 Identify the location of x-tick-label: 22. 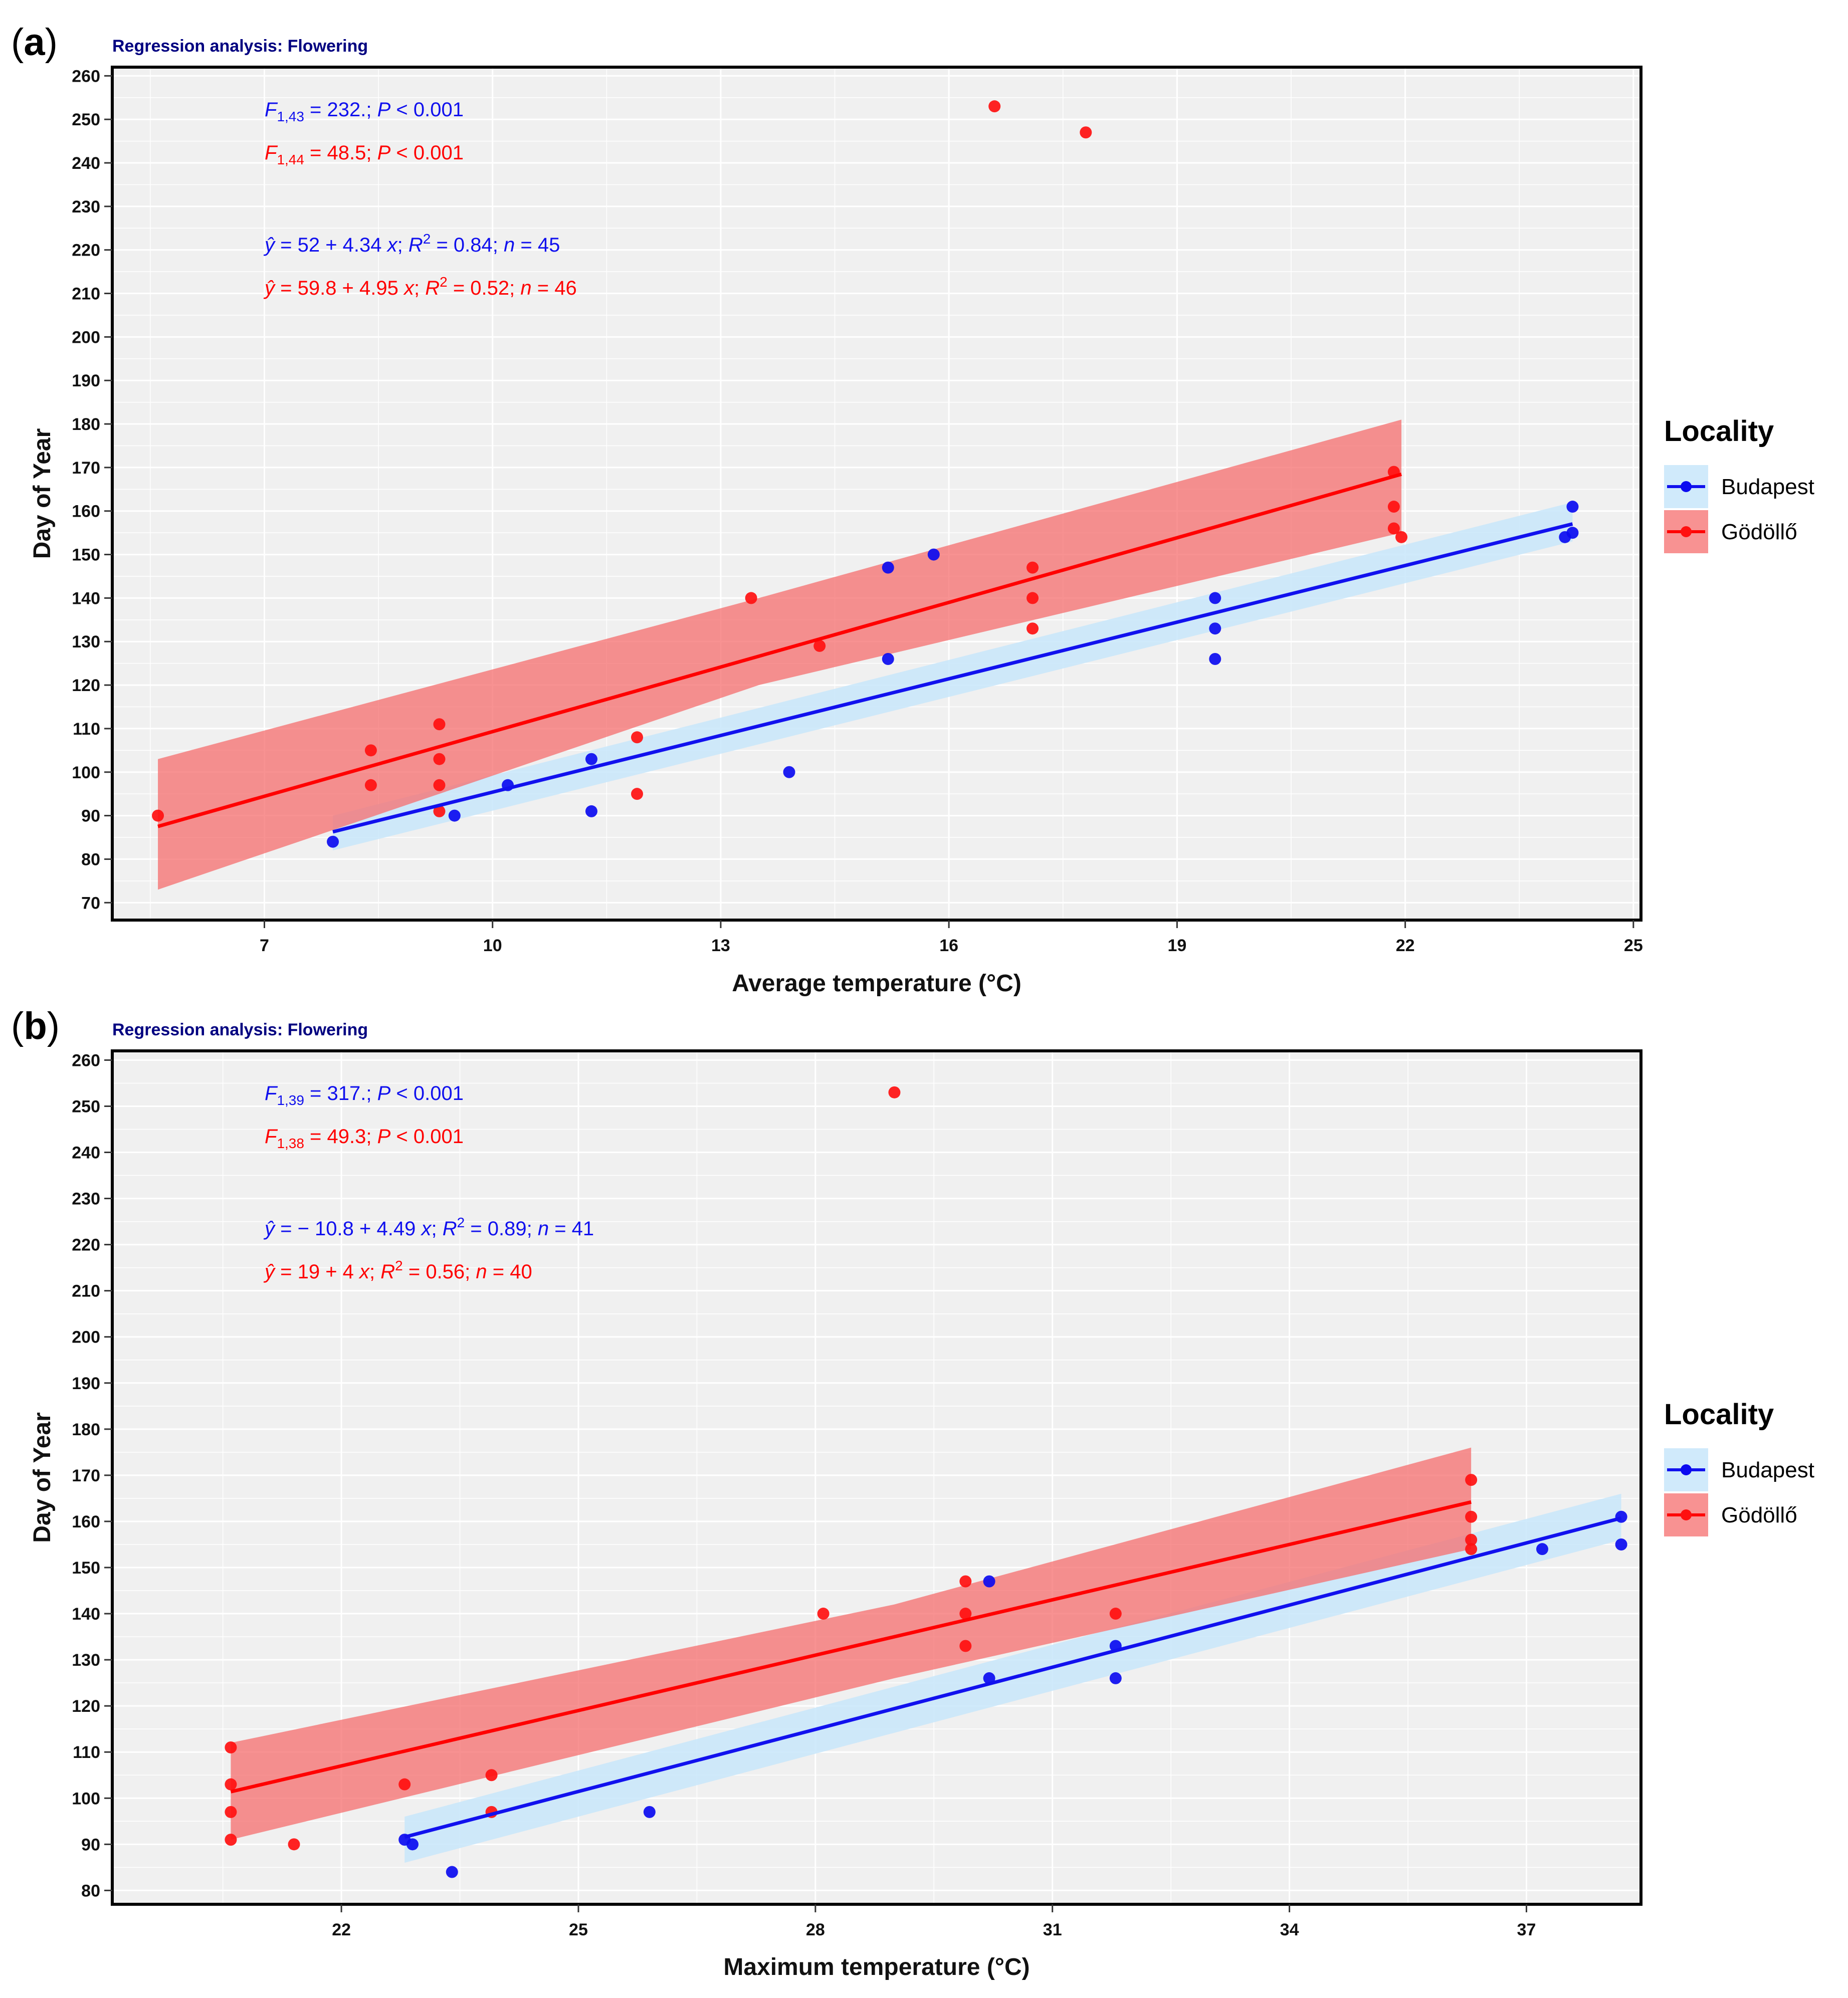
(1405, 945).